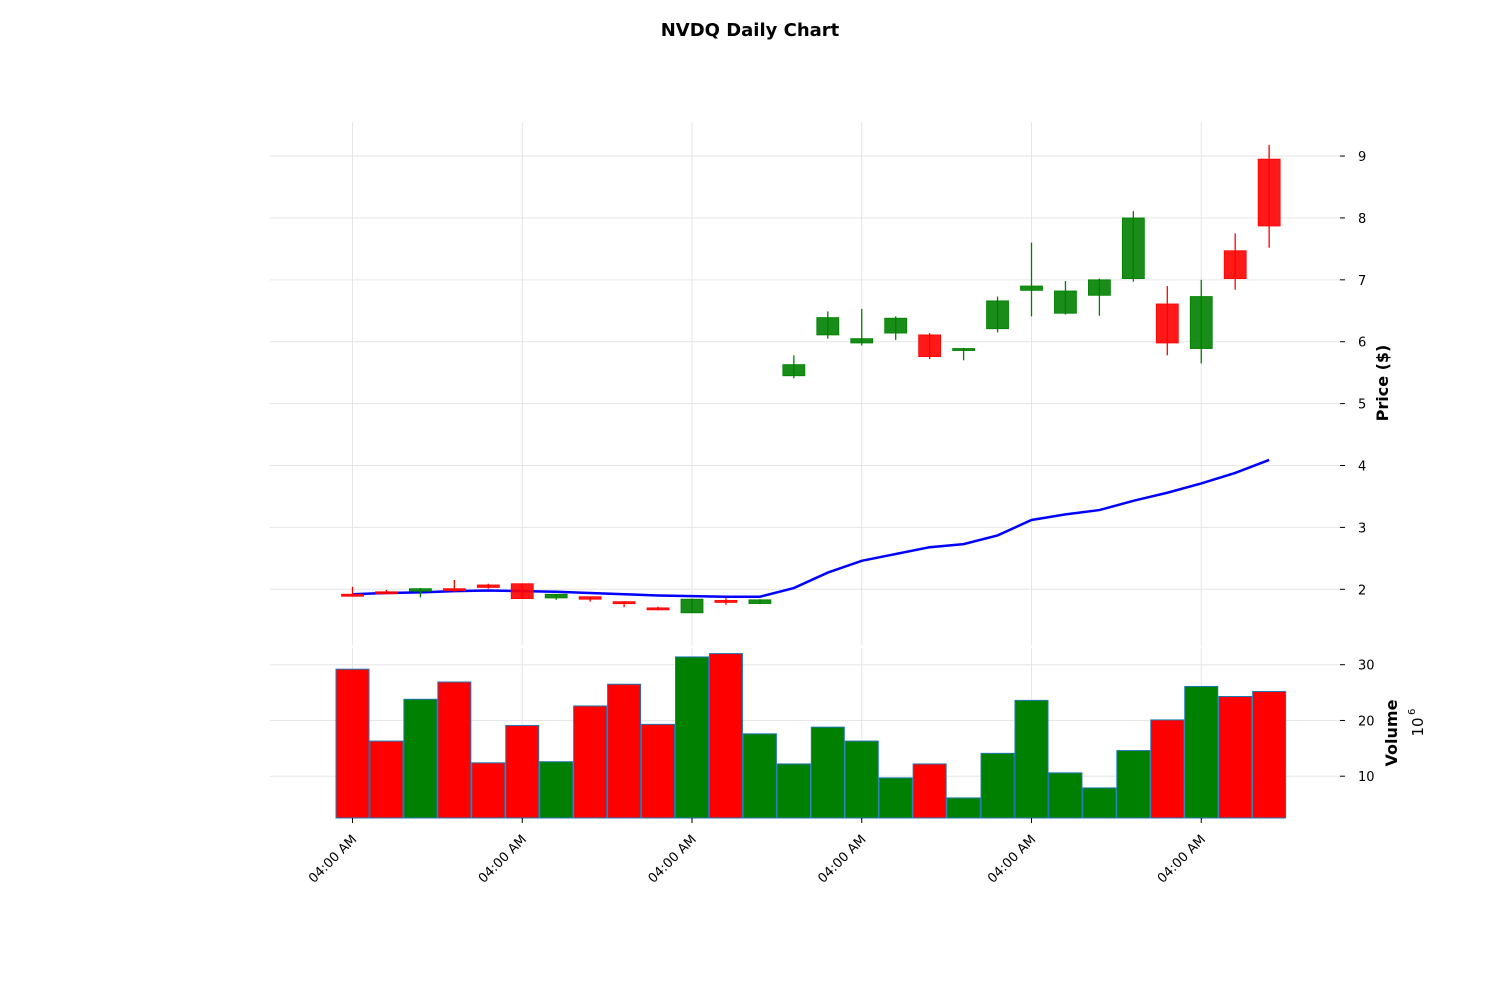 This screenshot has height=1000, width=1500. I want to click on volume-scale-exponent: 6, so click(1412, 712).